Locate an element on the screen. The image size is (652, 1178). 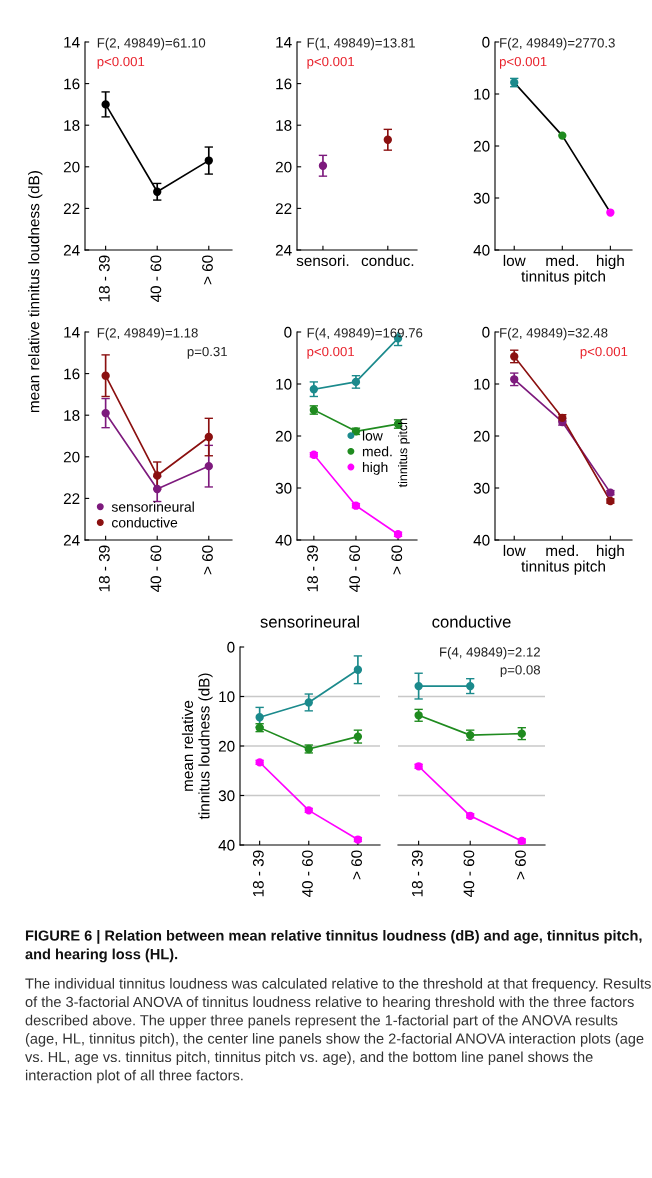
annotation: F(2, 49849)=1.18 is located at coordinates (147, 334).